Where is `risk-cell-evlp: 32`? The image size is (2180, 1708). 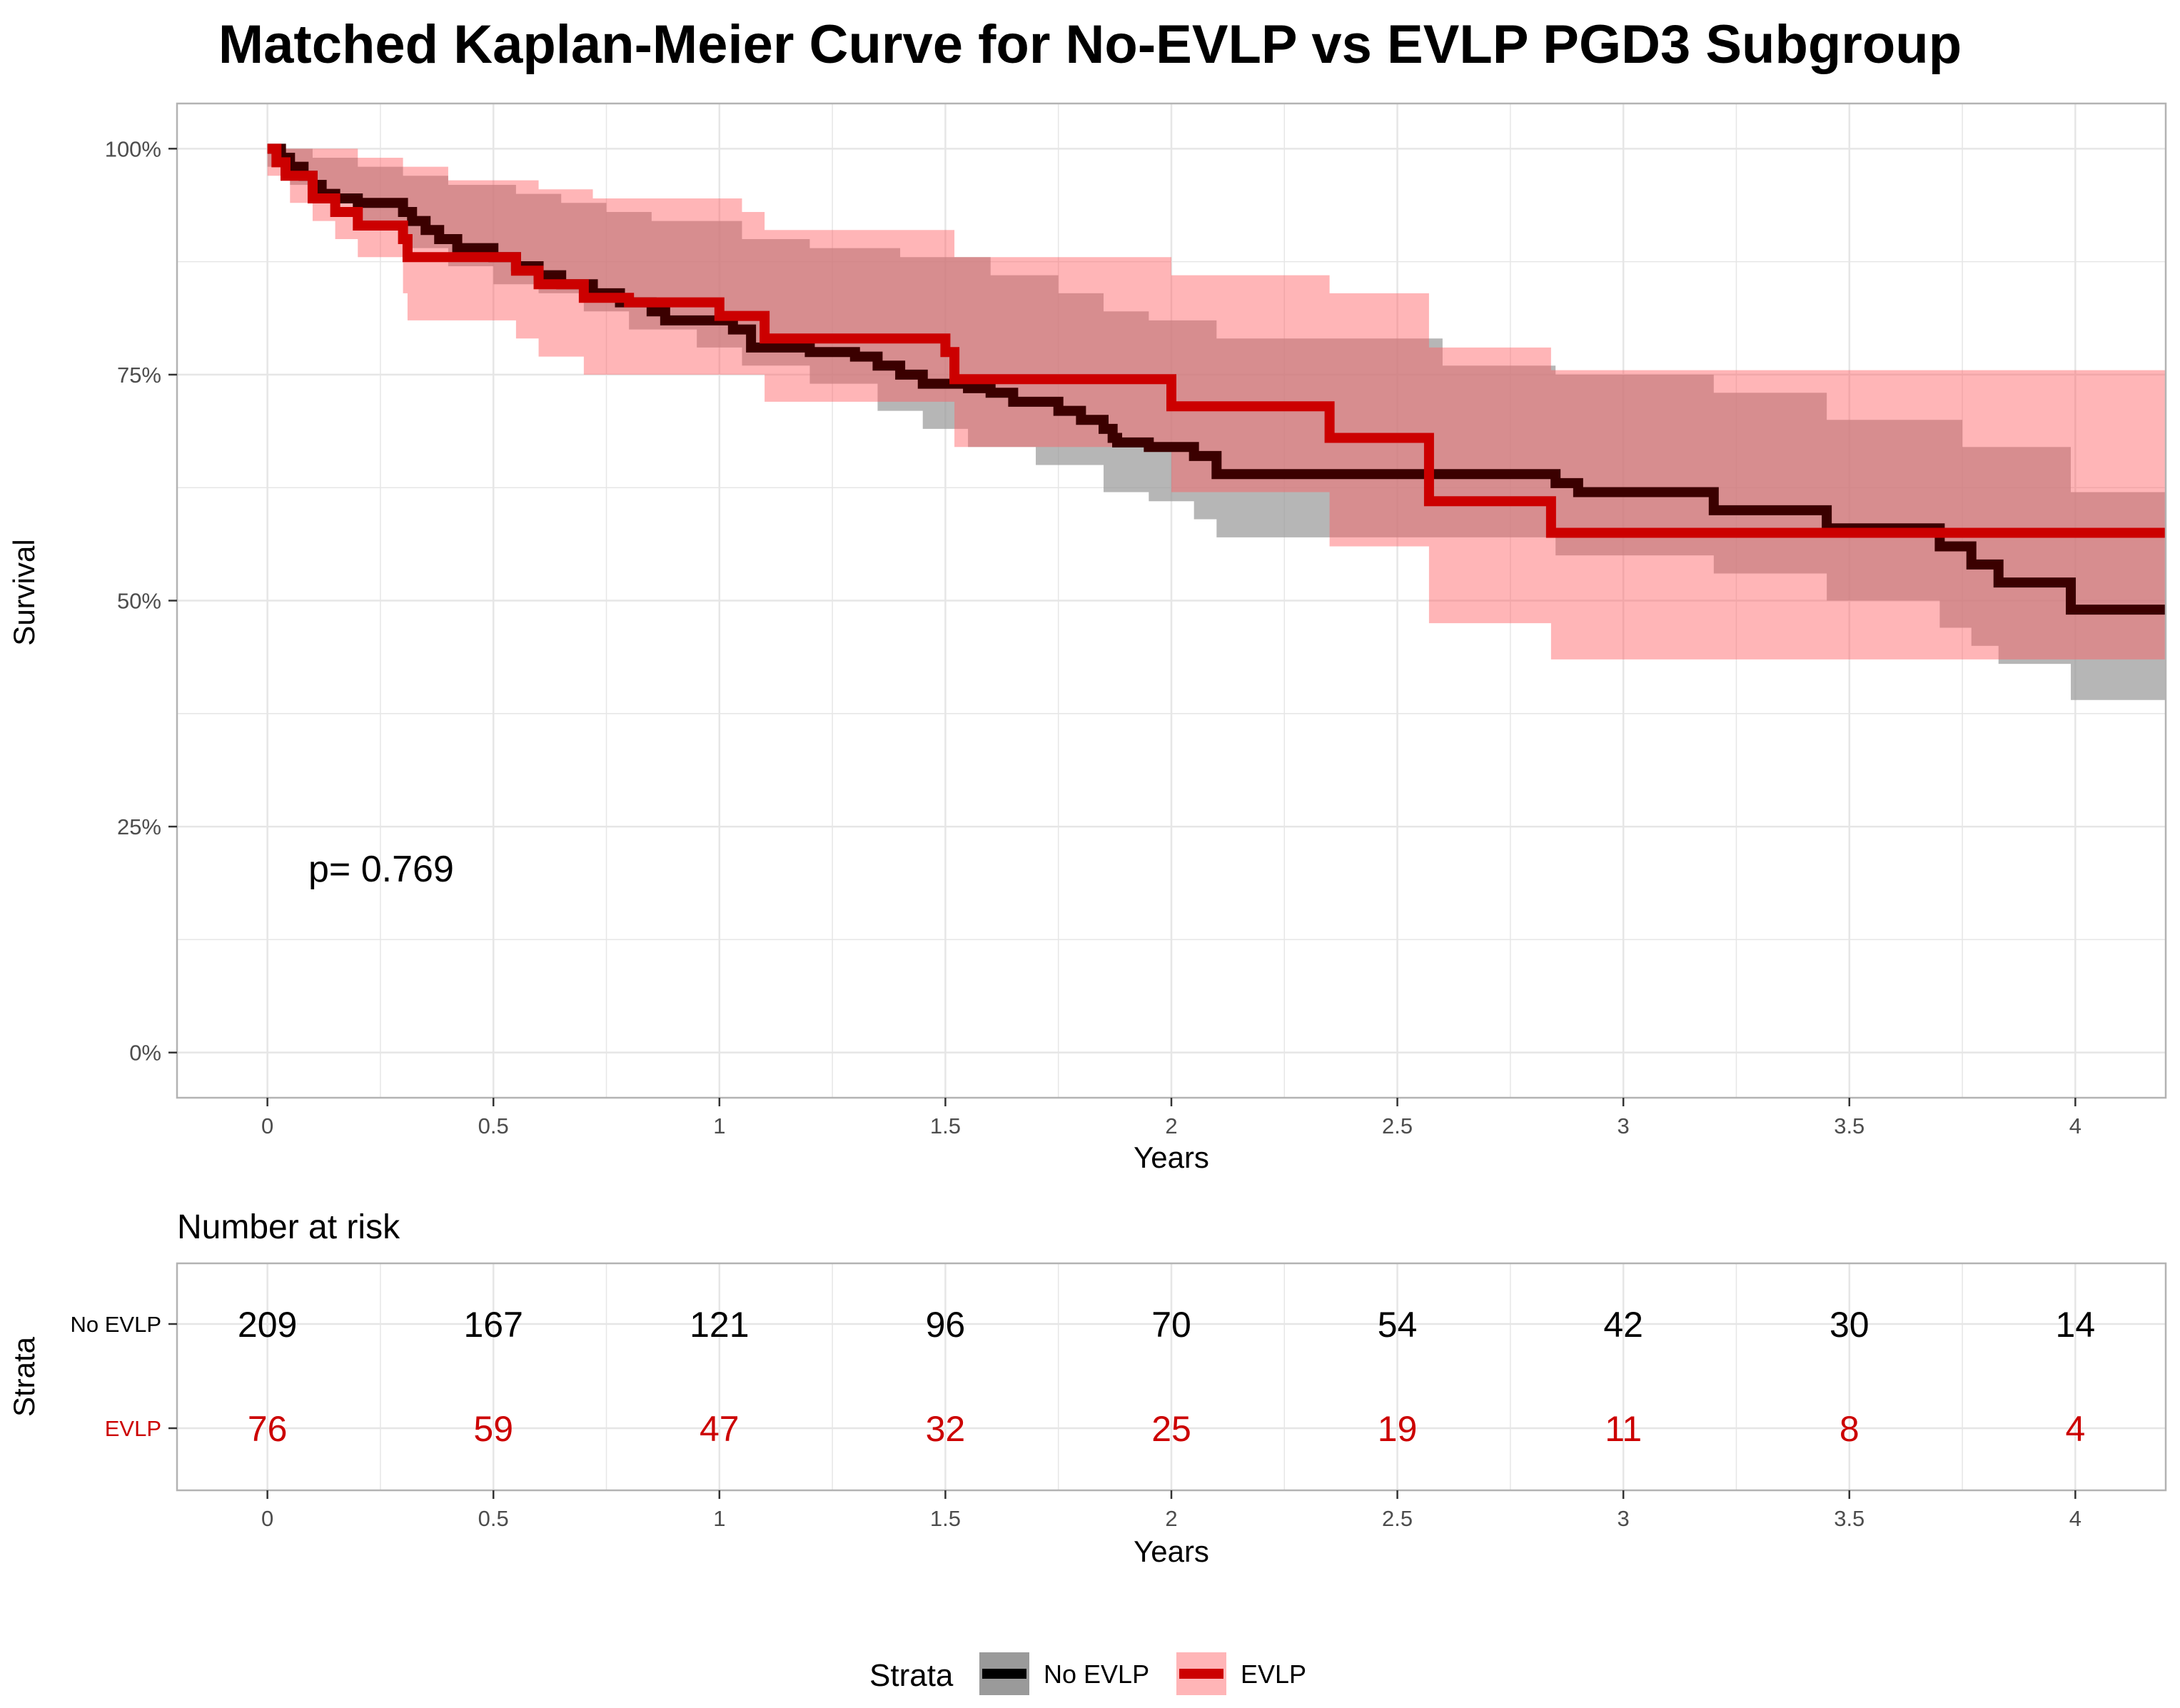 risk-cell-evlp: 32 is located at coordinates (946, 1429).